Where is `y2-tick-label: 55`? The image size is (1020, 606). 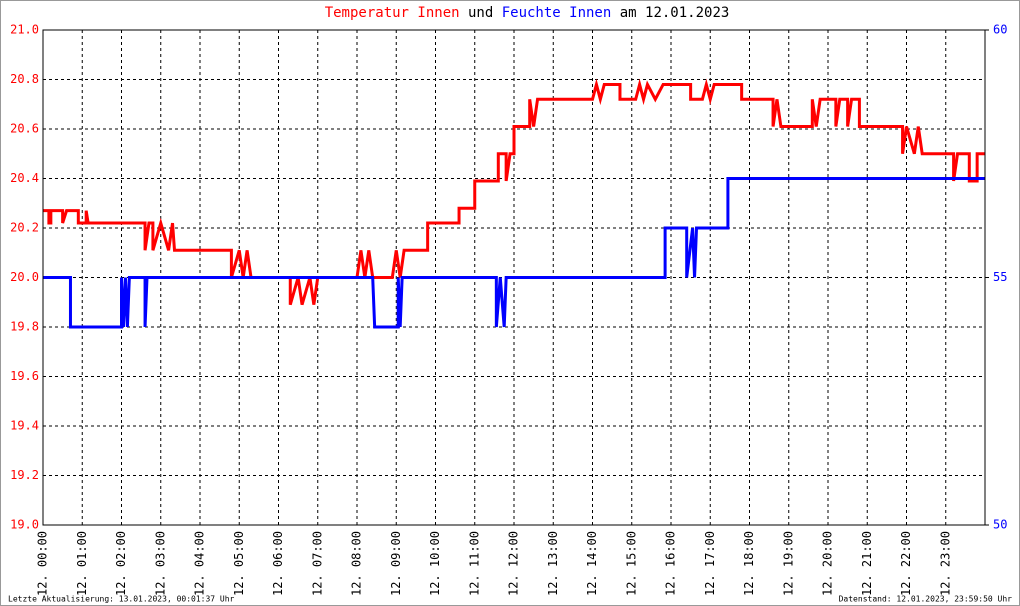
y2-tick-label: 55 is located at coordinates (1000, 277).